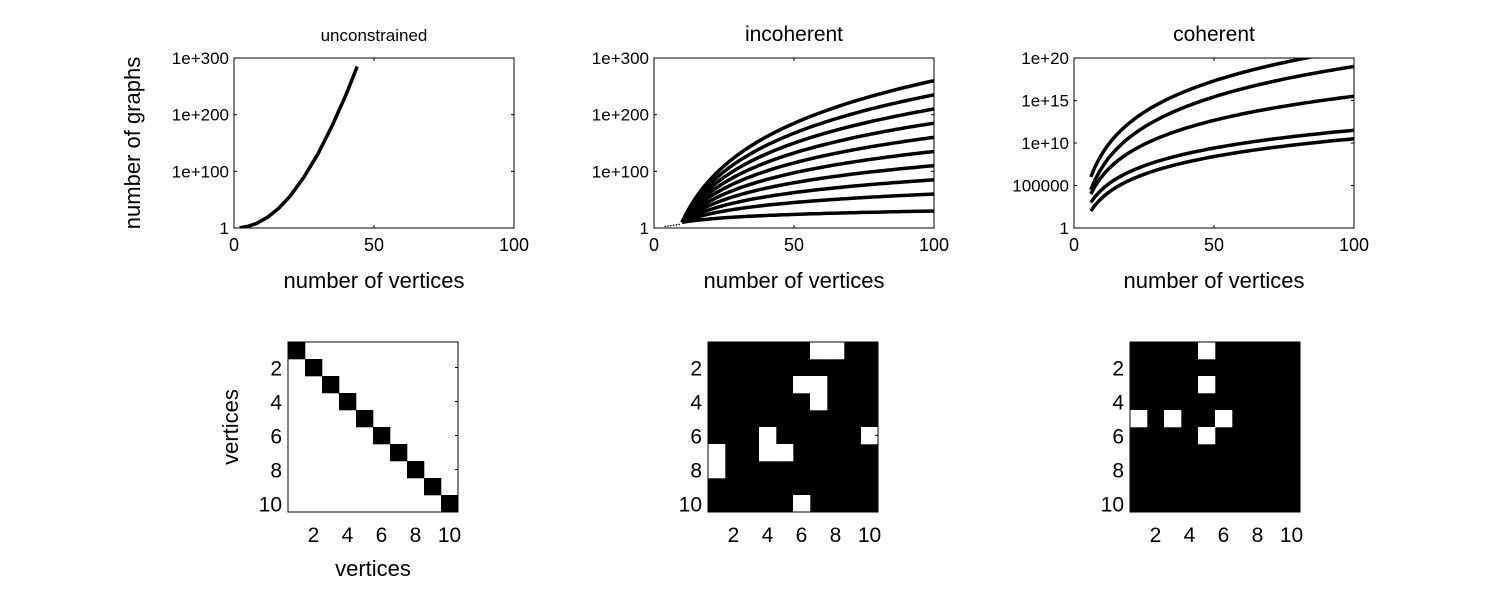 Image resolution: width=1500 pixels, height=600 pixels. What do you see at coordinates (373, 568) in the screenshot?
I see `x-axis-label: vertices` at bounding box center [373, 568].